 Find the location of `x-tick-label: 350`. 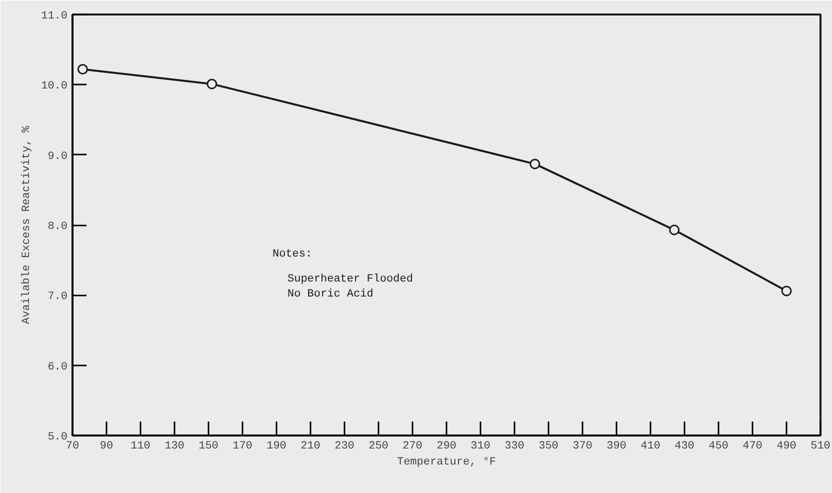

x-tick-label: 350 is located at coordinates (548, 446).